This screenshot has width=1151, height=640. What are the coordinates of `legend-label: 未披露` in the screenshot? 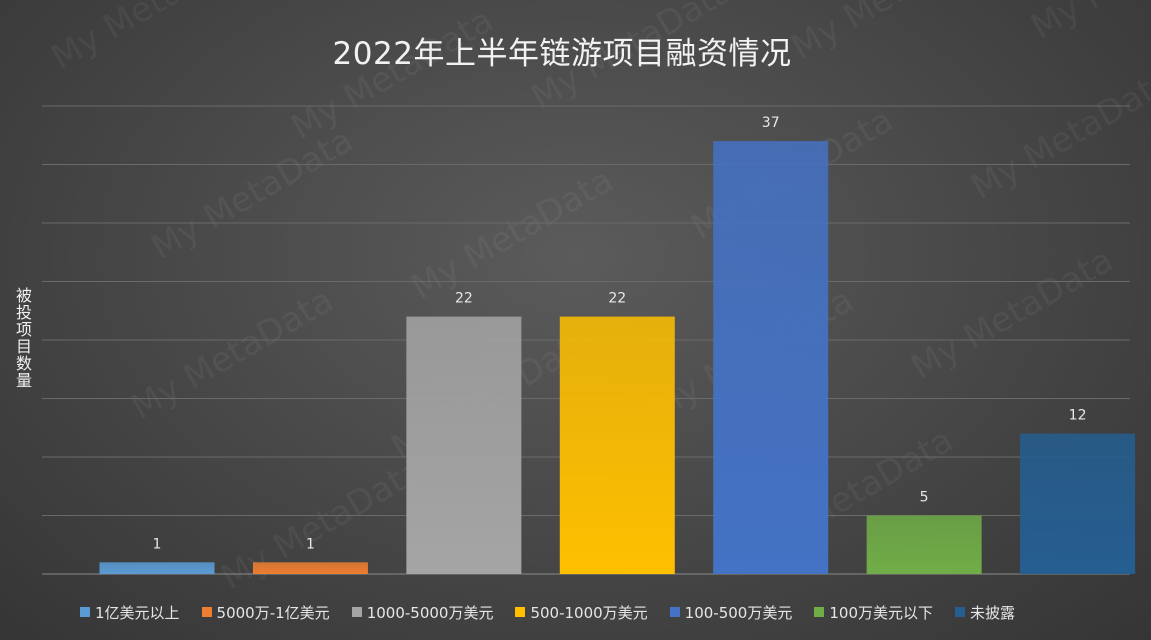 It's located at (993, 612).